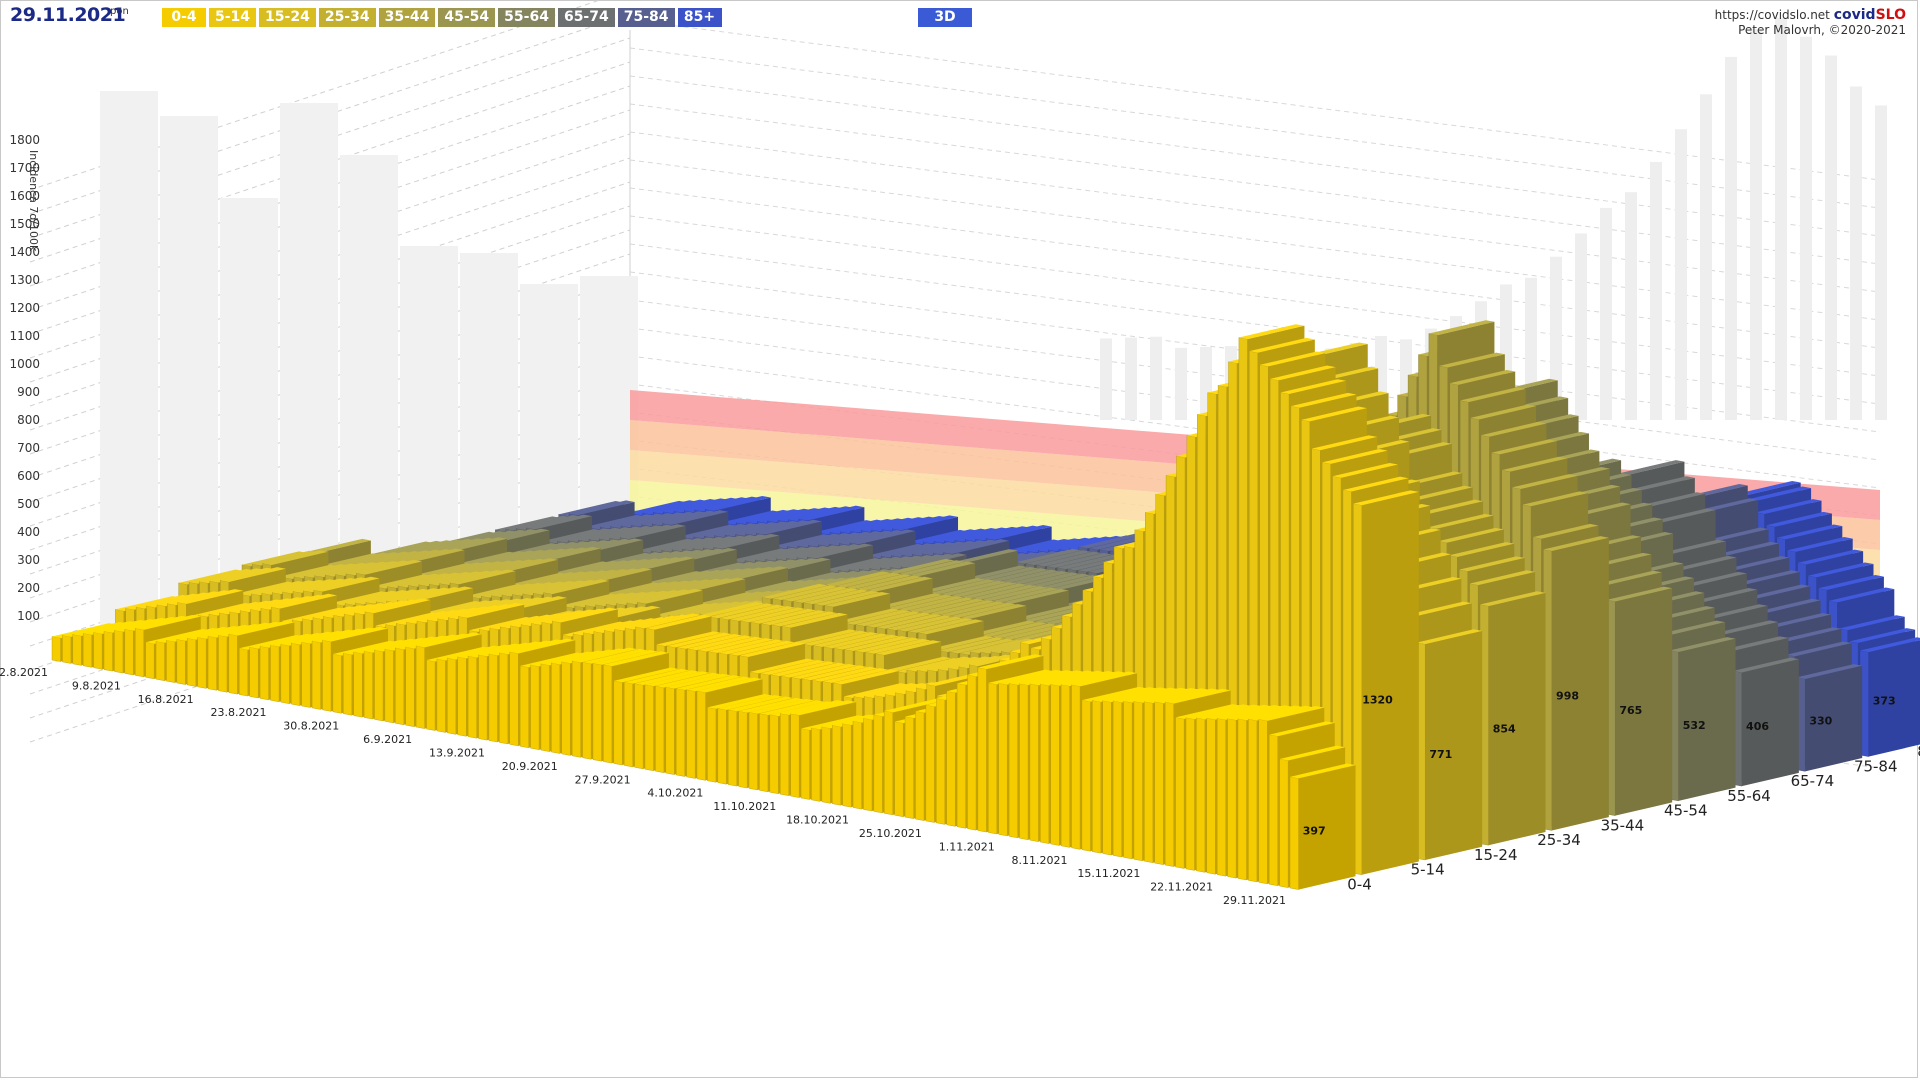  What do you see at coordinates (1504, 729) in the screenshot?
I see `value-label-25-34: 854` at bounding box center [1504, 729].